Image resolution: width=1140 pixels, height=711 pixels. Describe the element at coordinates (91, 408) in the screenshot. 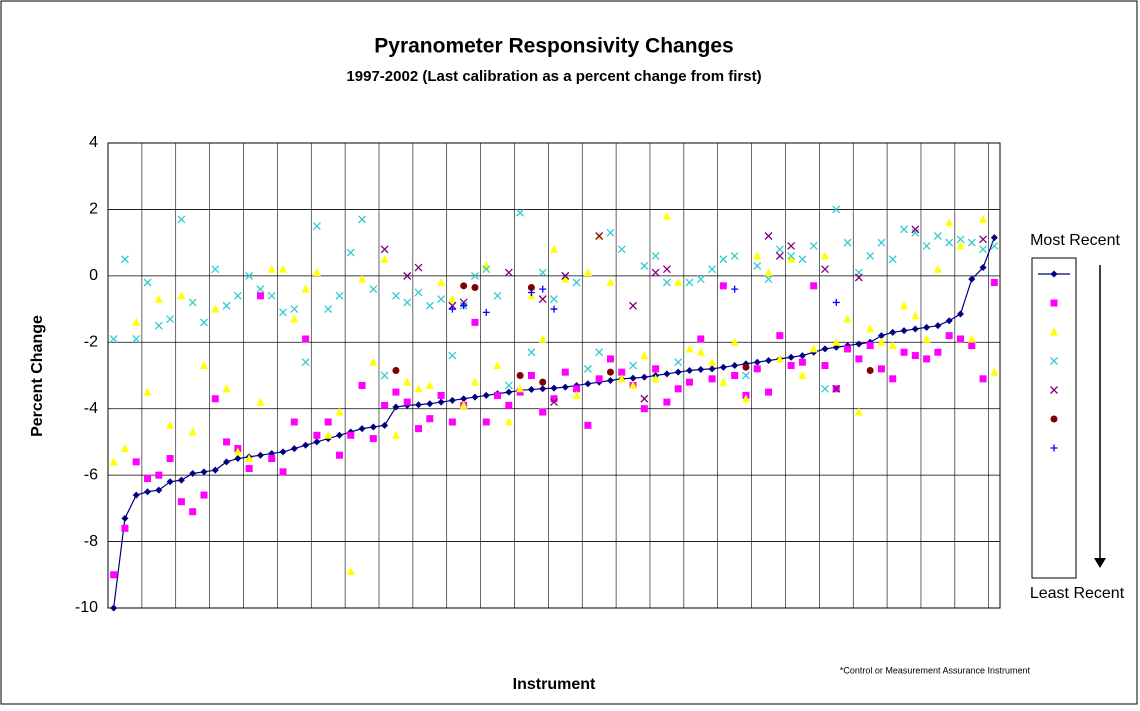

I see `y-tick-label: -4` at that location.